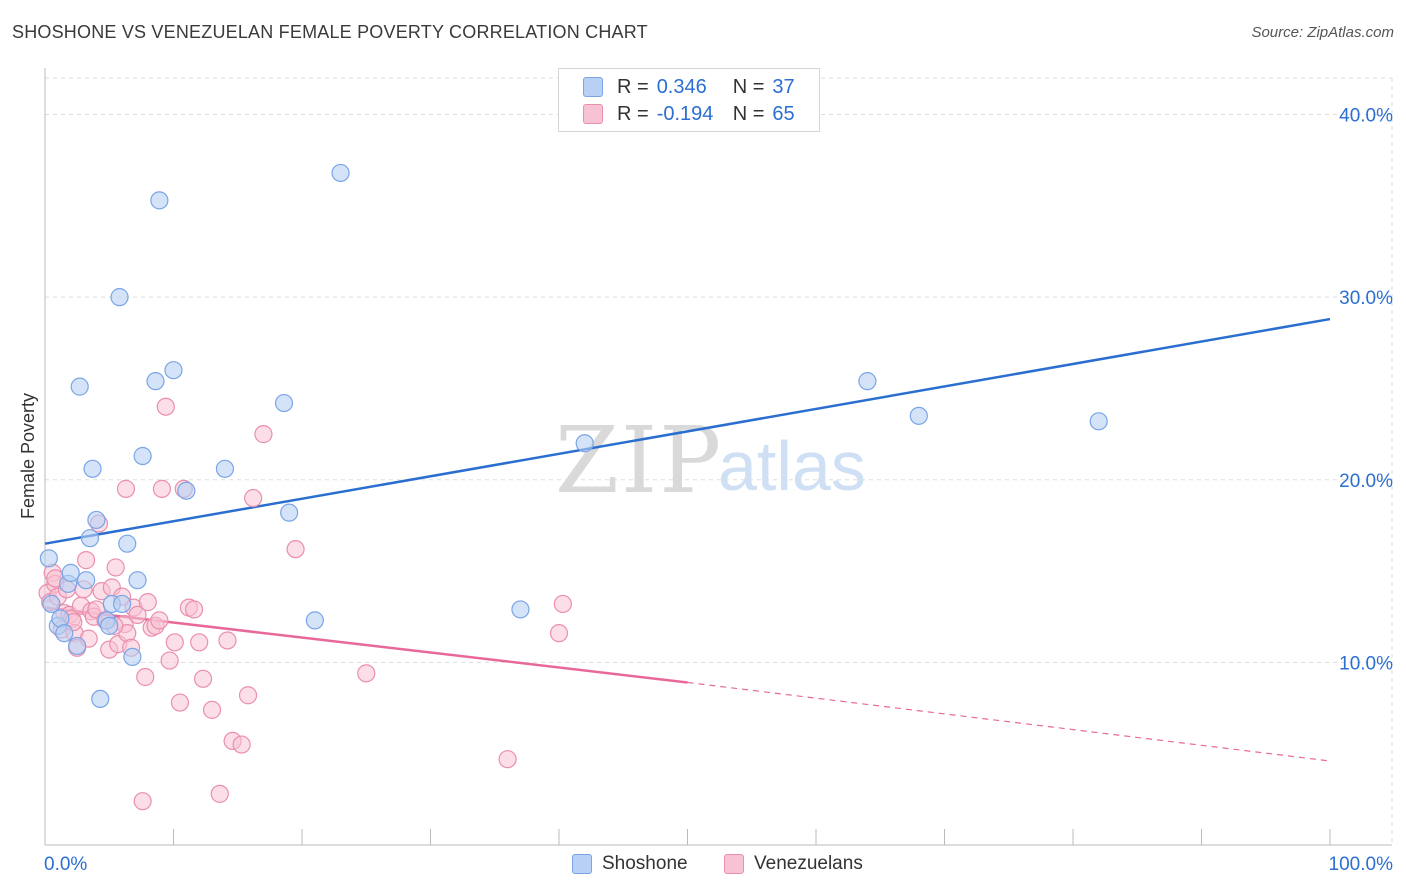 The height and width of the screenshot is (892, 1406). I want to click on bottom-legend-swatch-venezuelans, so click(734, 864).